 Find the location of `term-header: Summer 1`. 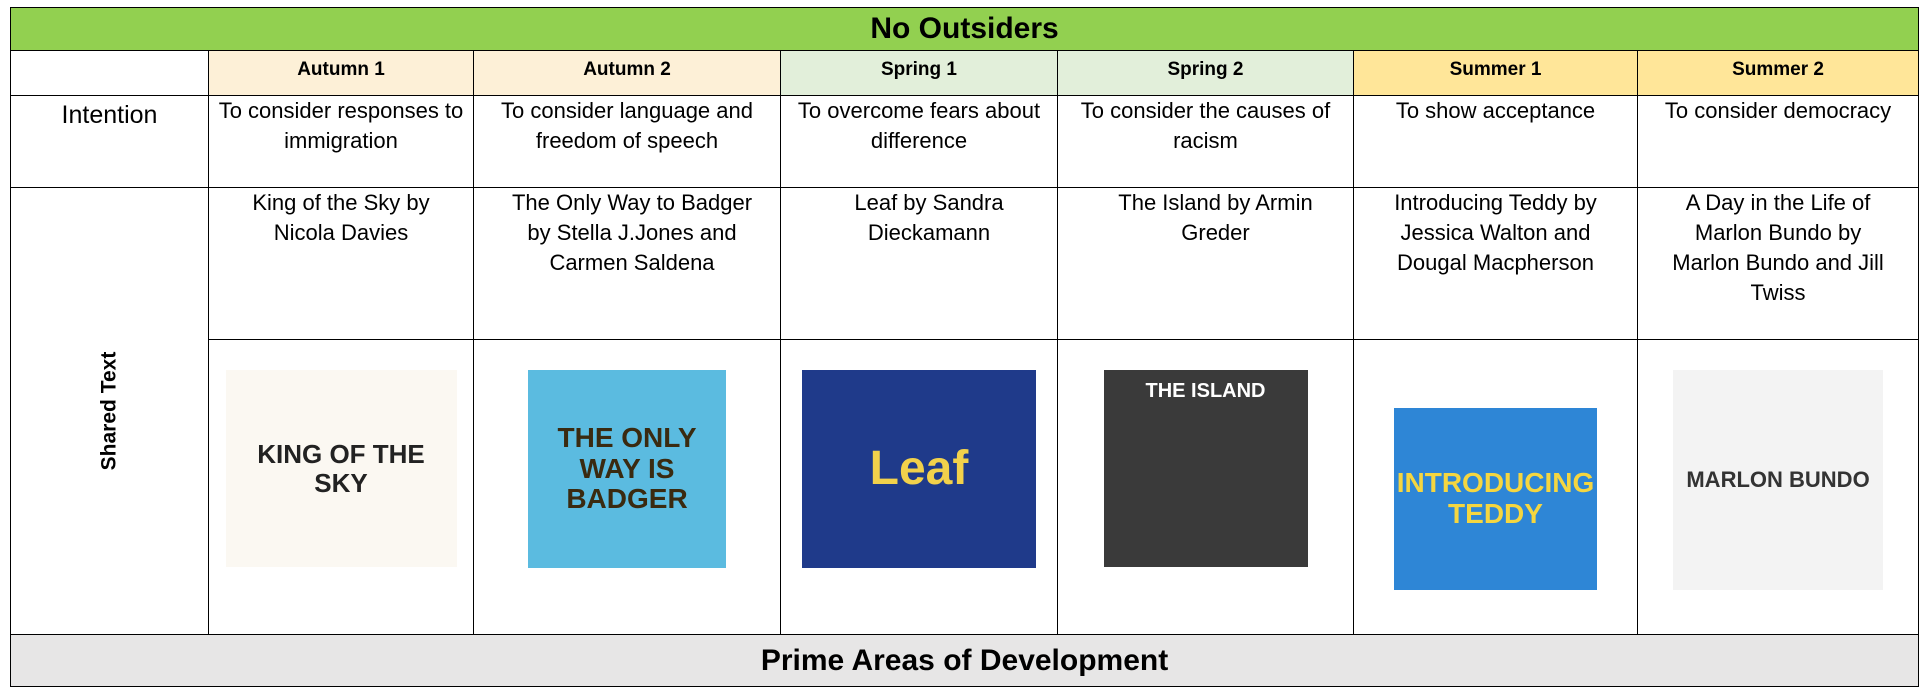

term-header: Summer 1 is located at coordinates (1495, 73).